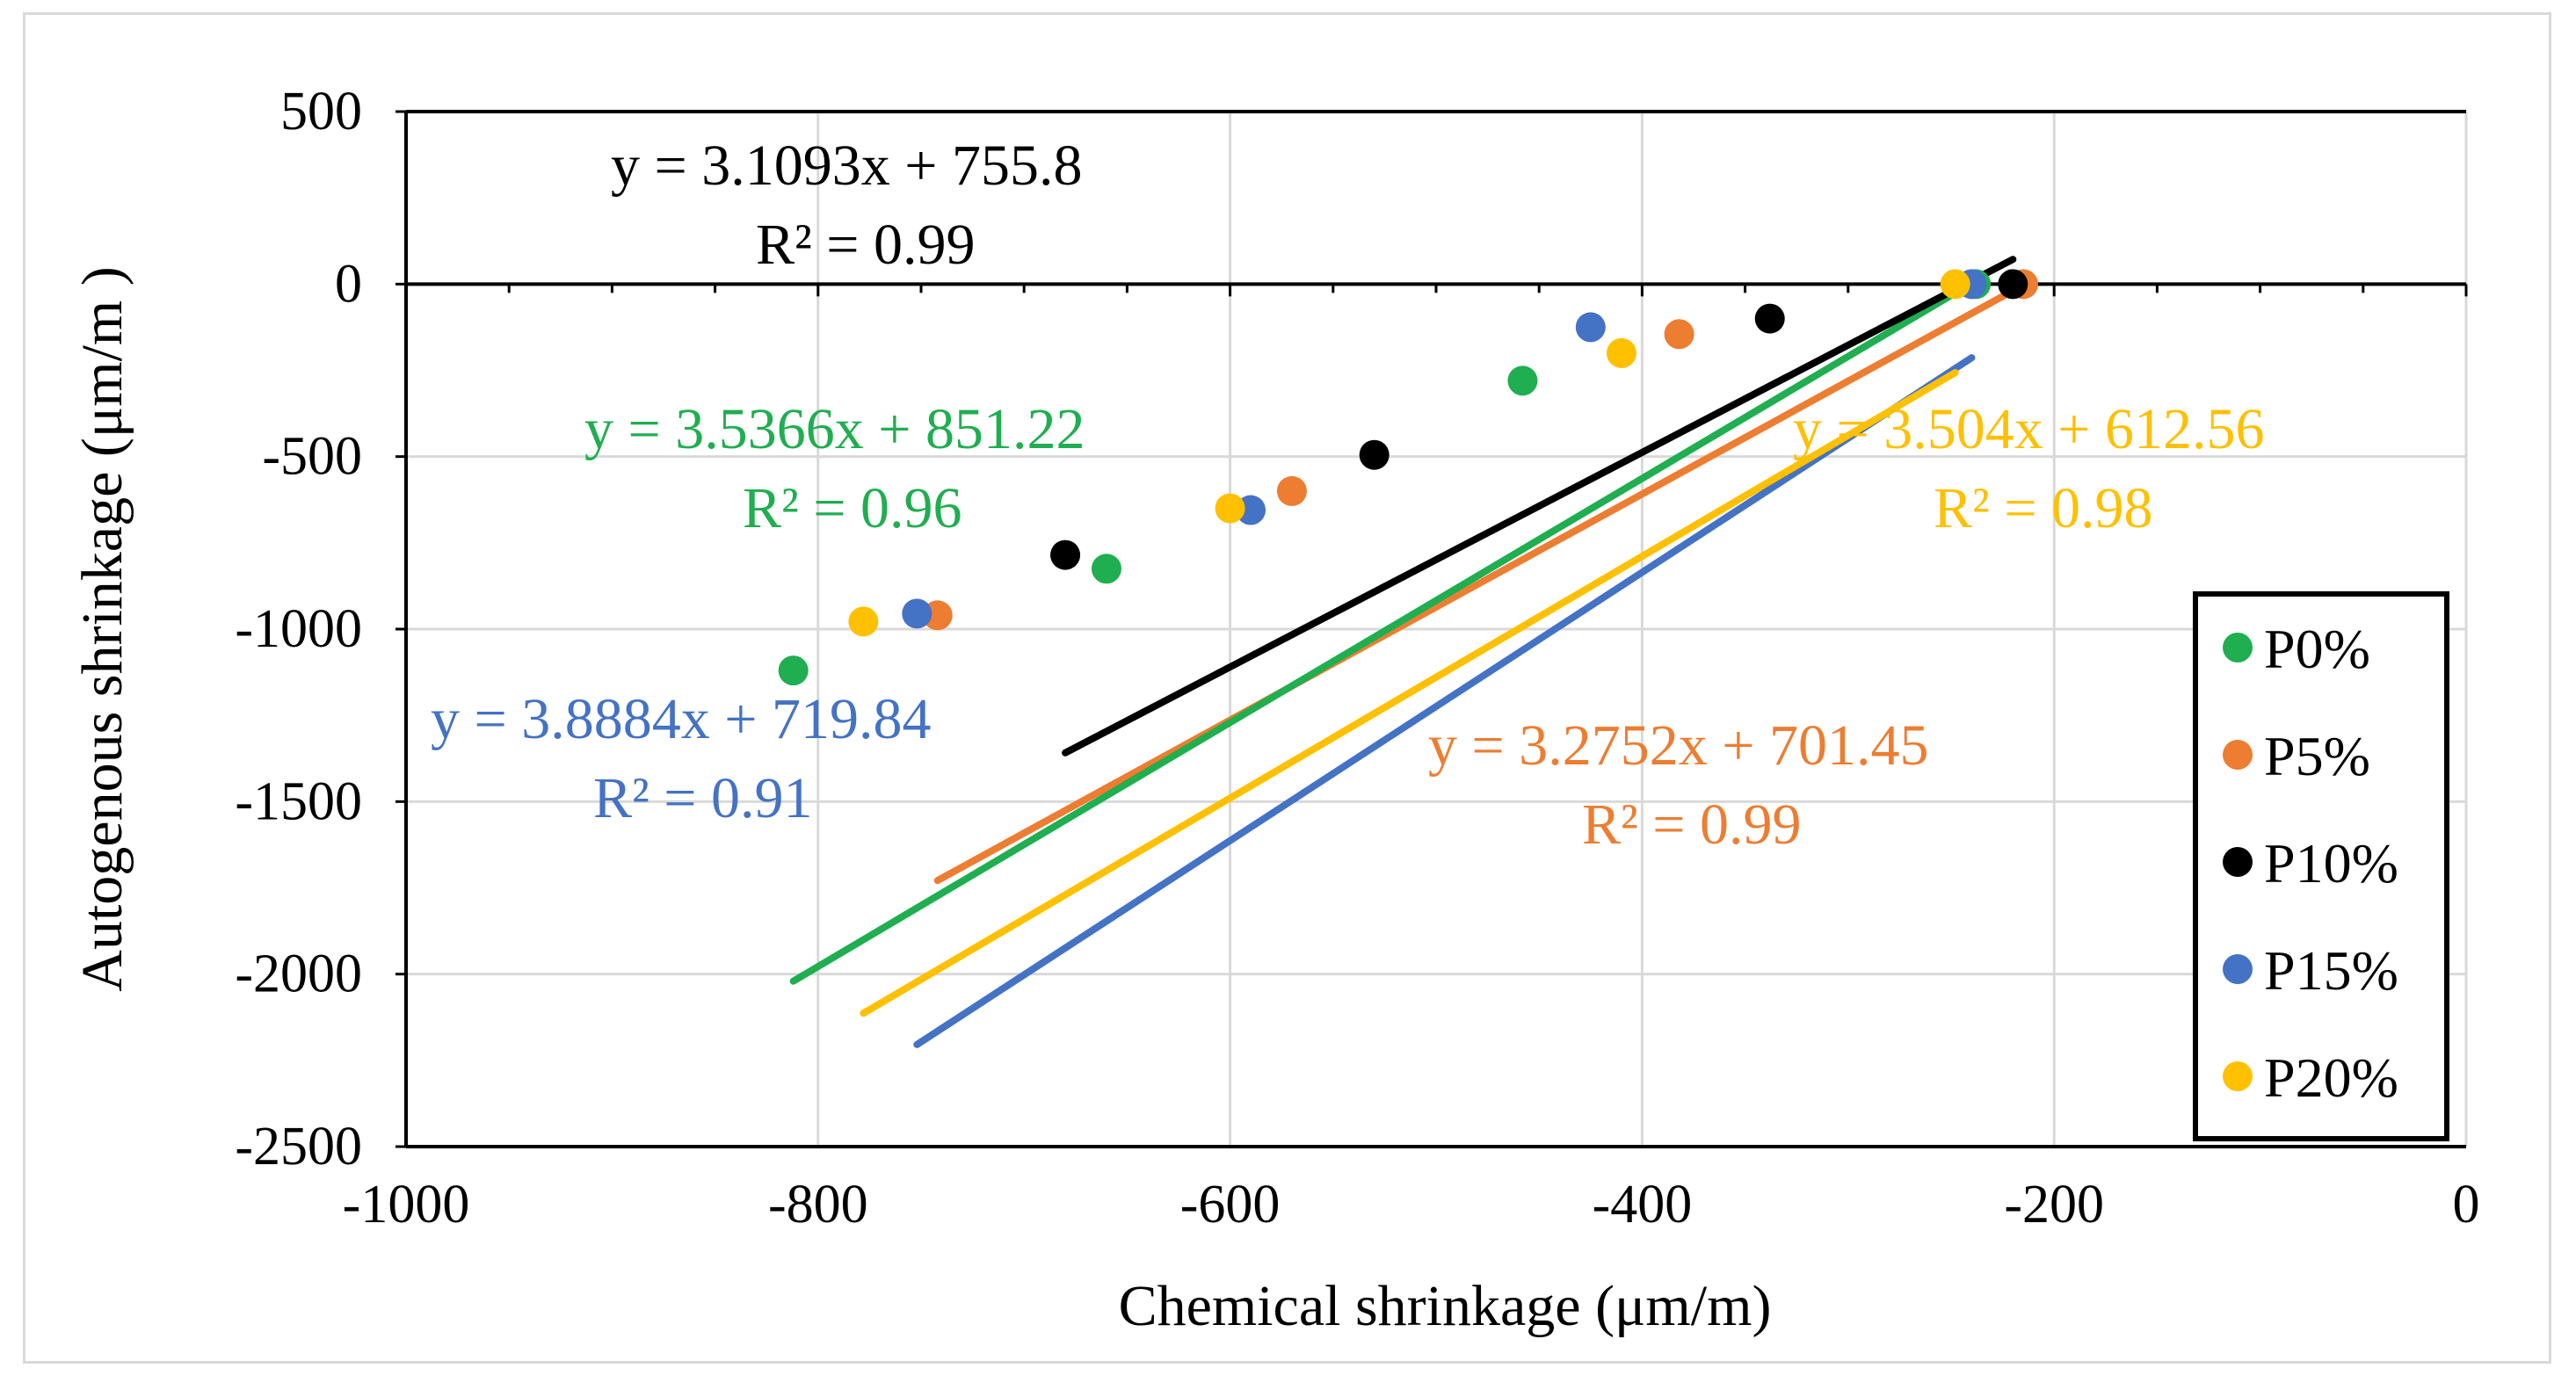  I want to click on y-tick-label: -1000, so click(298, 629).